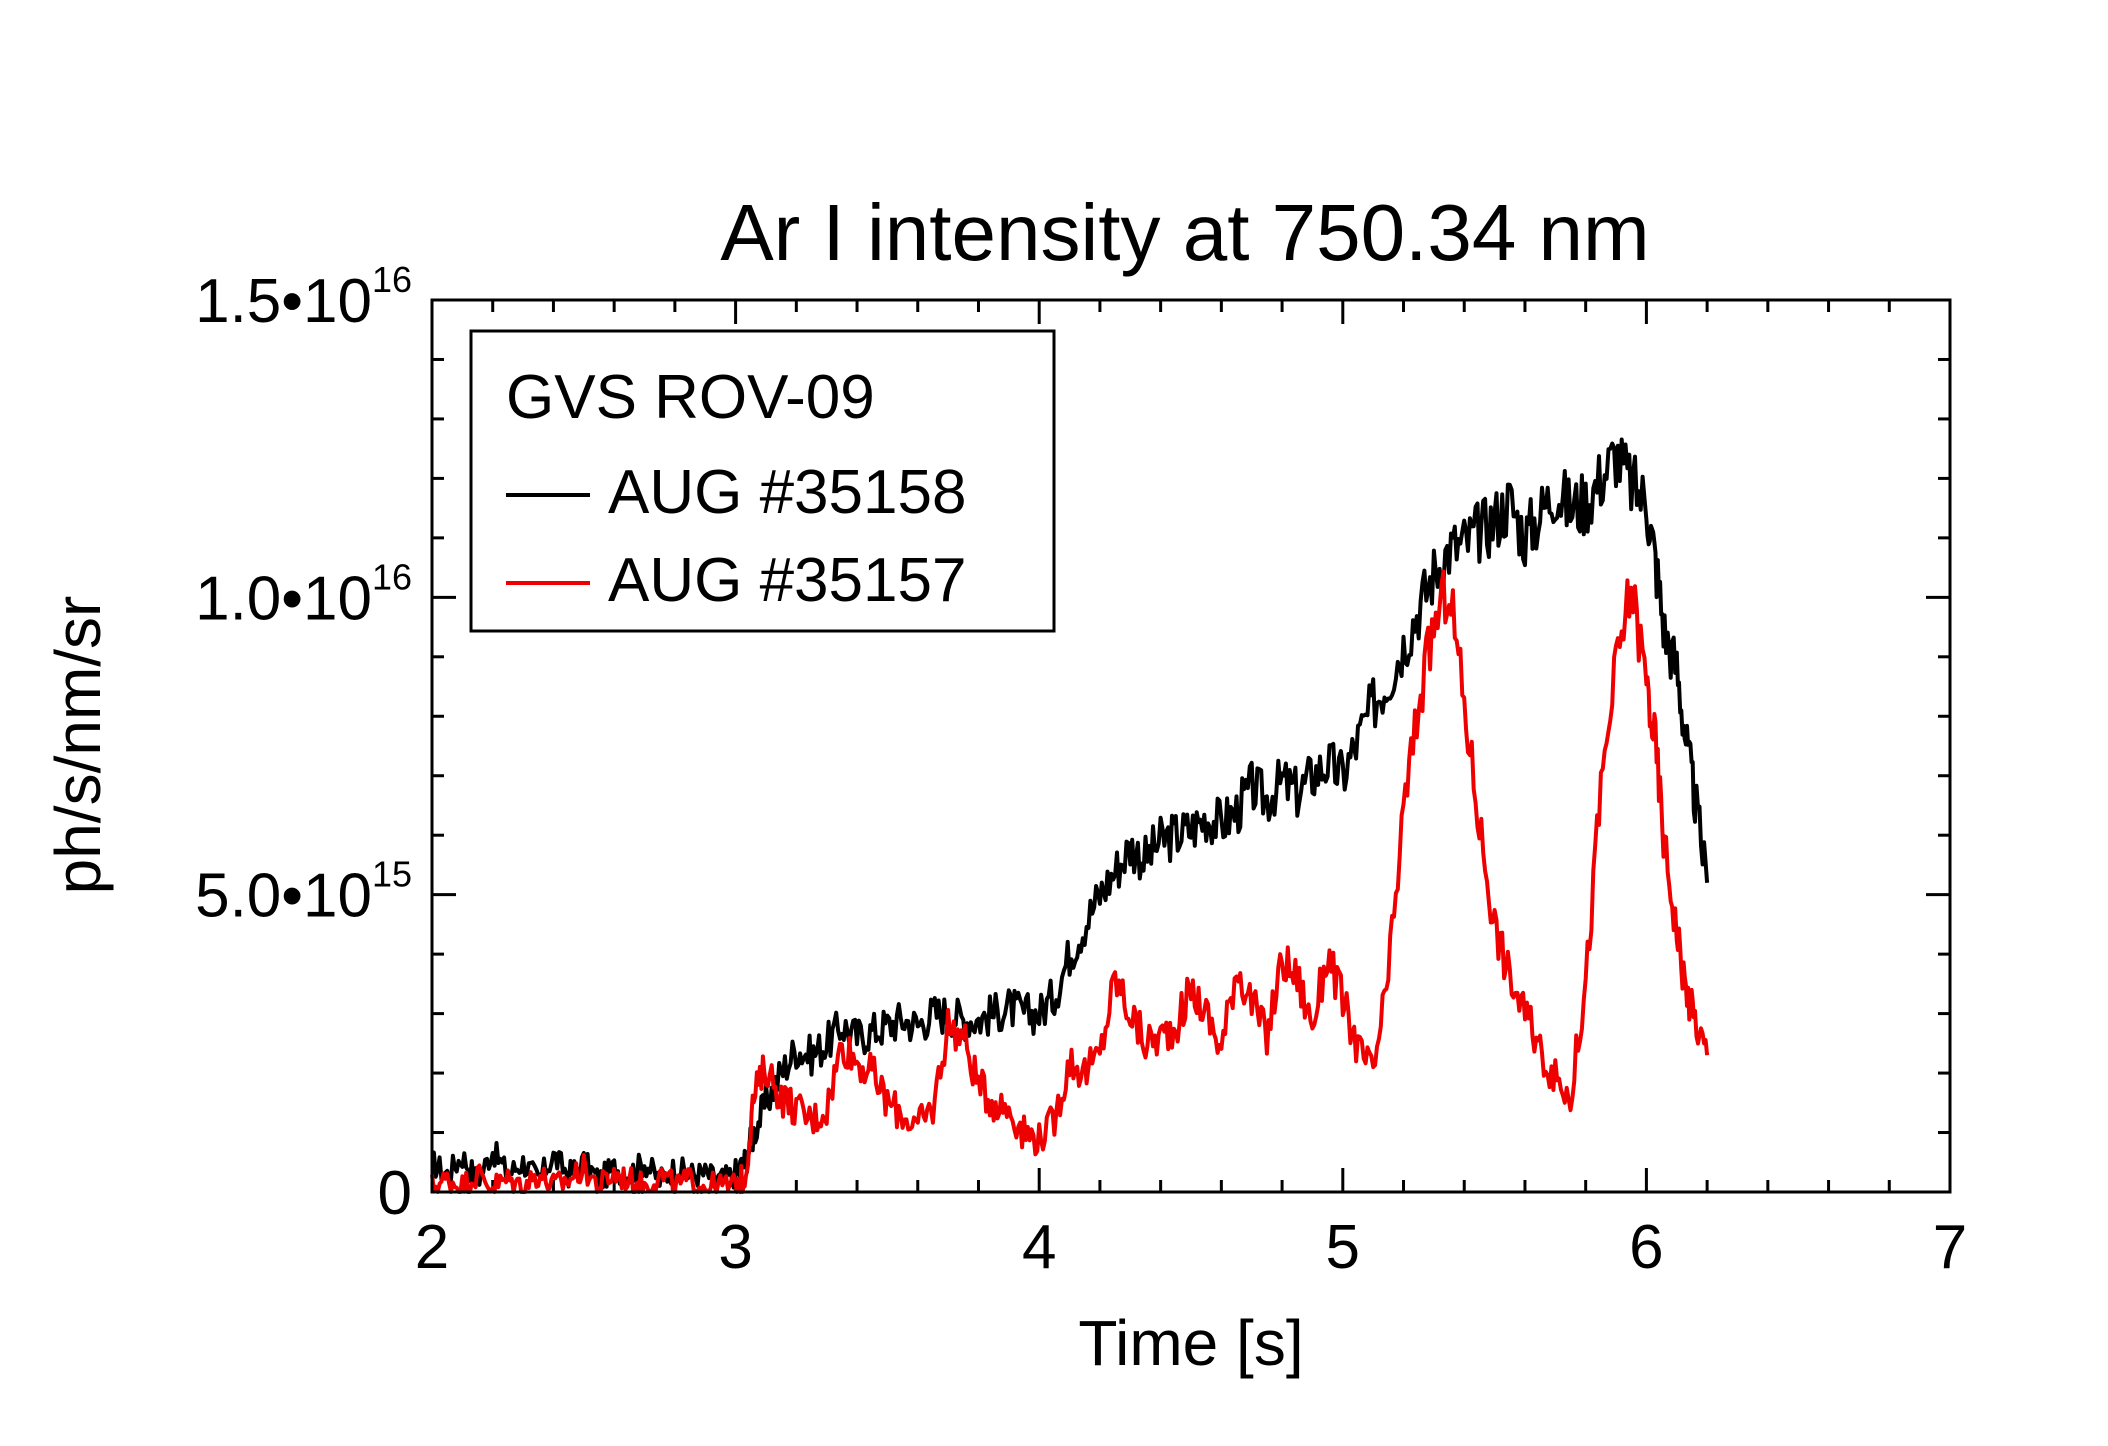 This screenshot has height=1446, width=2108. I want to click on x-tick-label: 4, so click(1039, 1247).